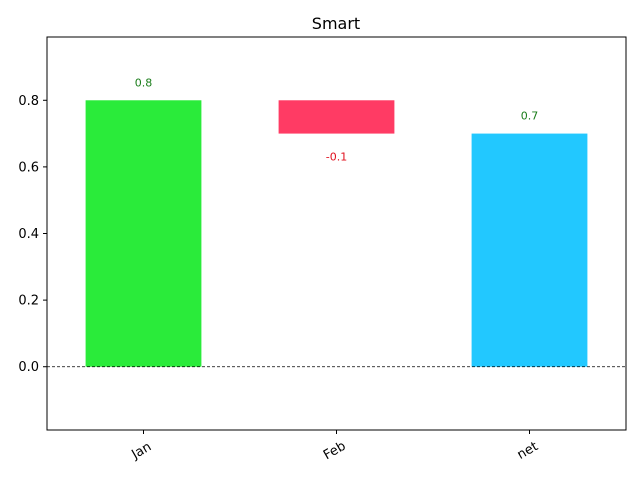 The image size is (640, 480). I want to click on data-label-net: 0.7, so click(530, 116).